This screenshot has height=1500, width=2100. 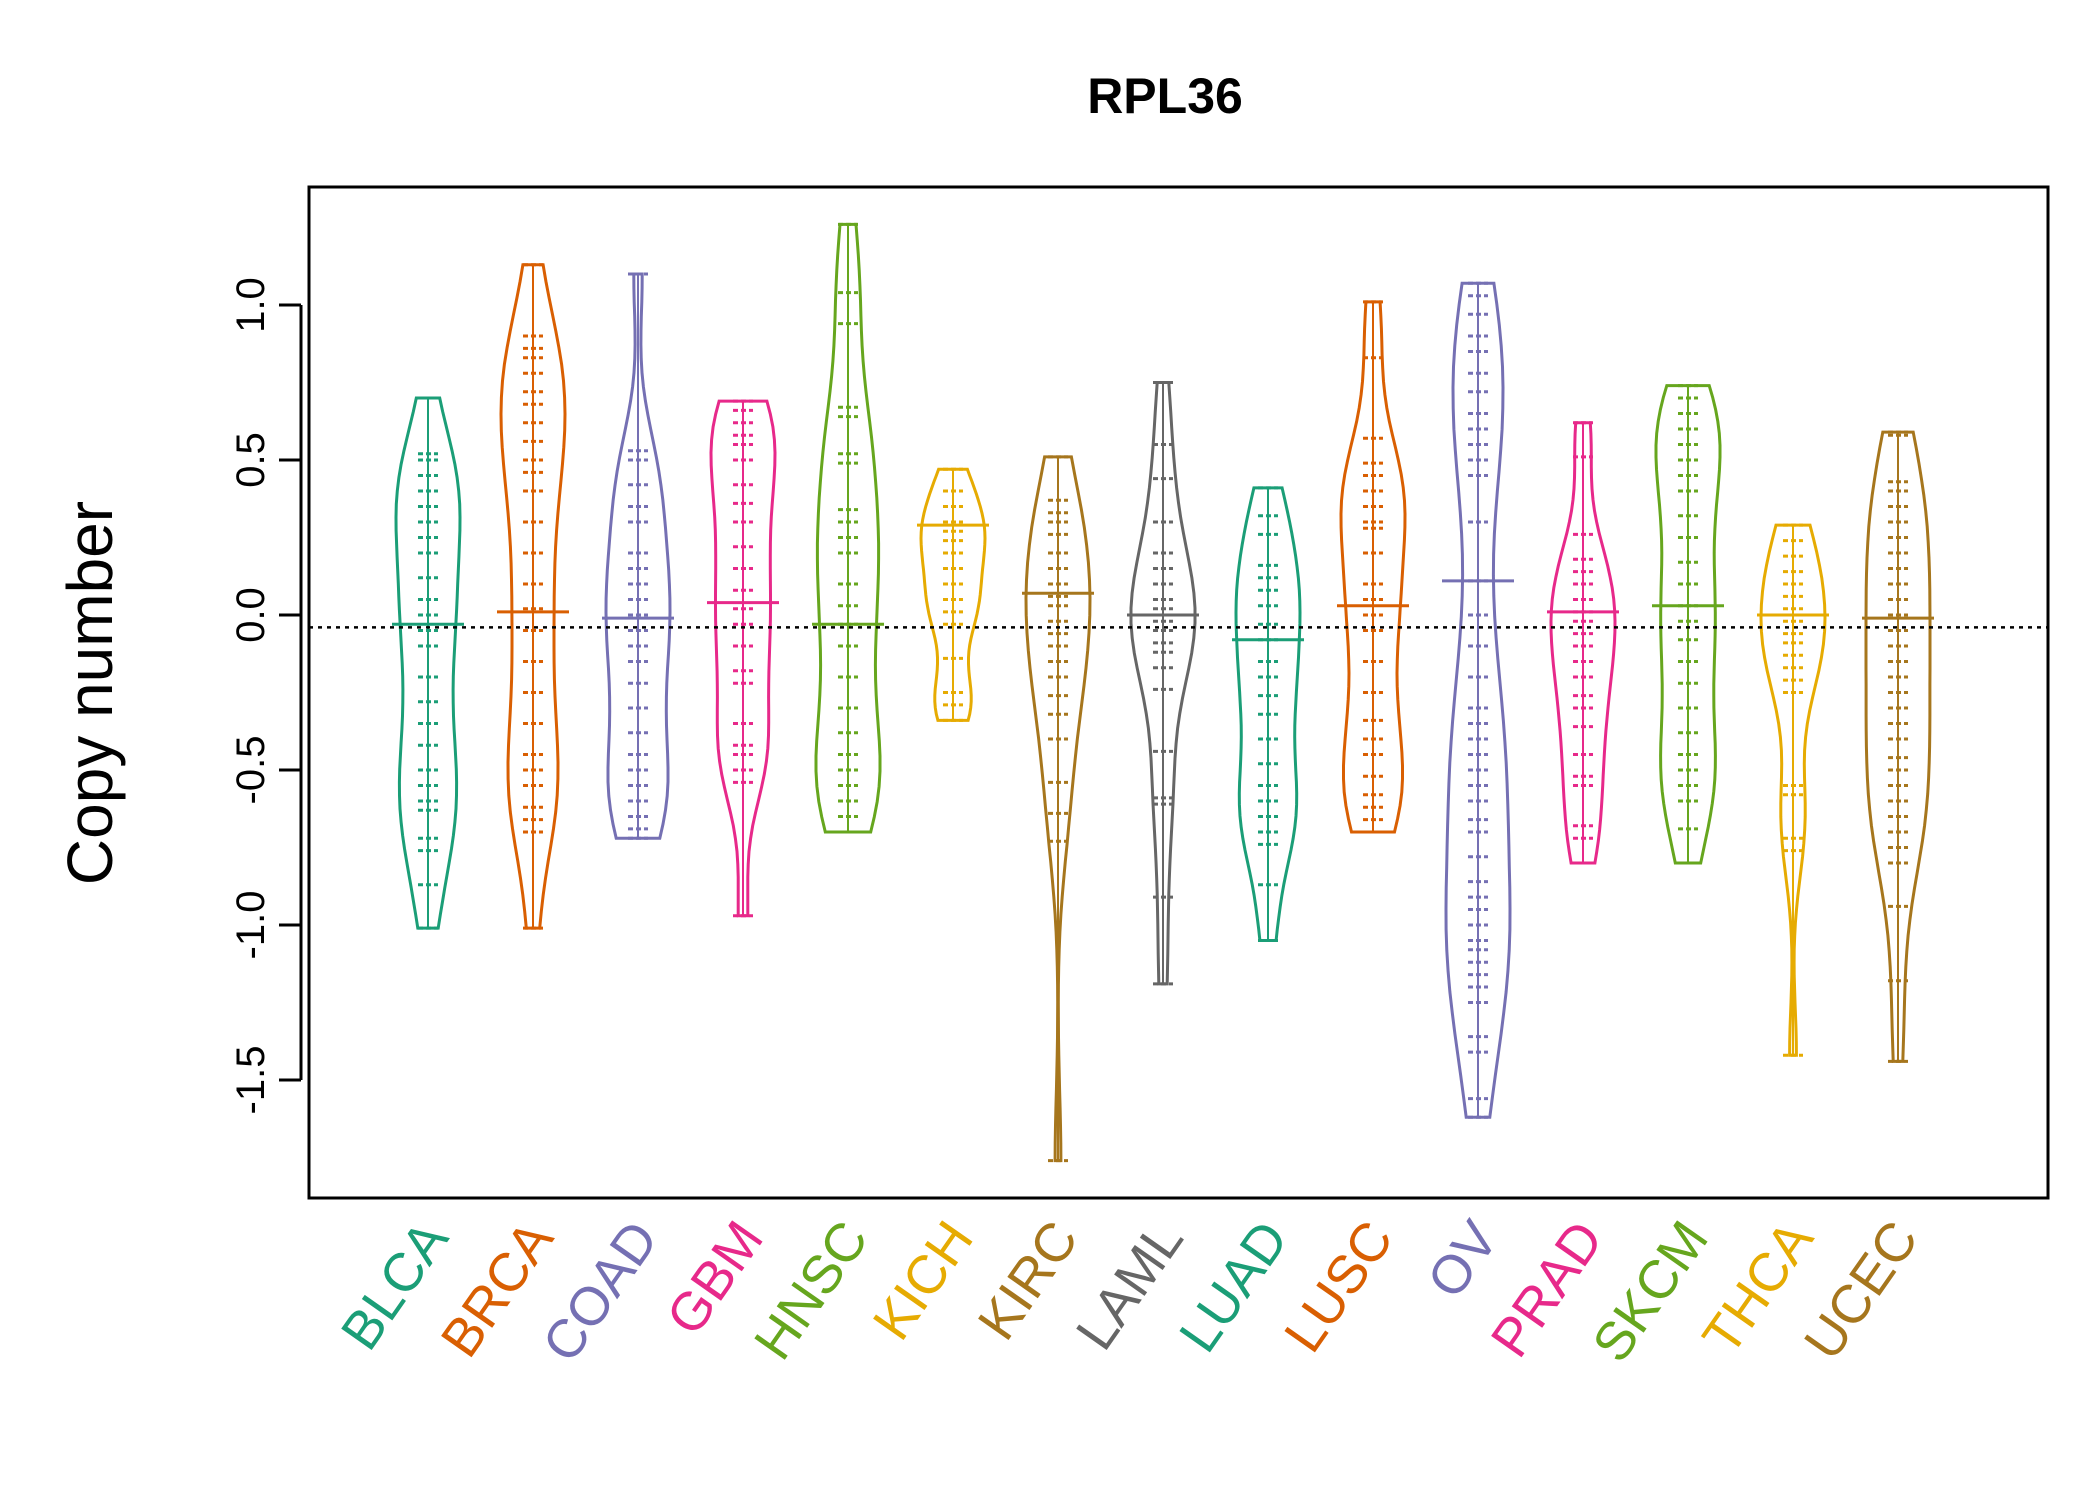 I want to click on bean-coad, so click(x=638, y=556).